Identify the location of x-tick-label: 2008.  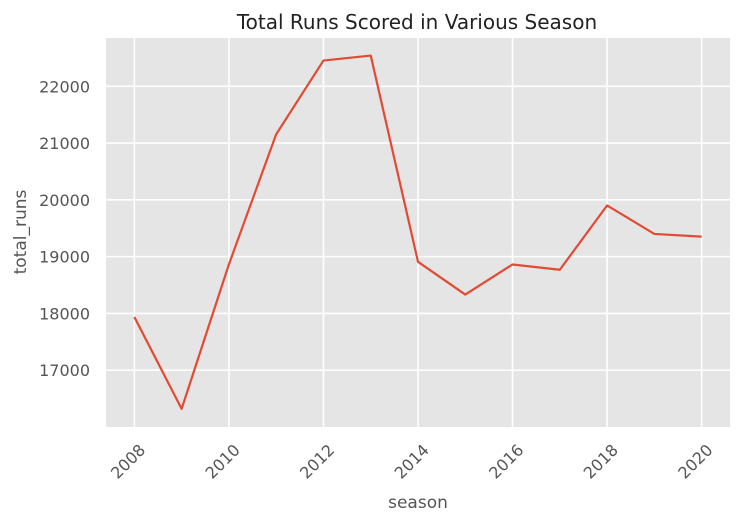
(128, 461).